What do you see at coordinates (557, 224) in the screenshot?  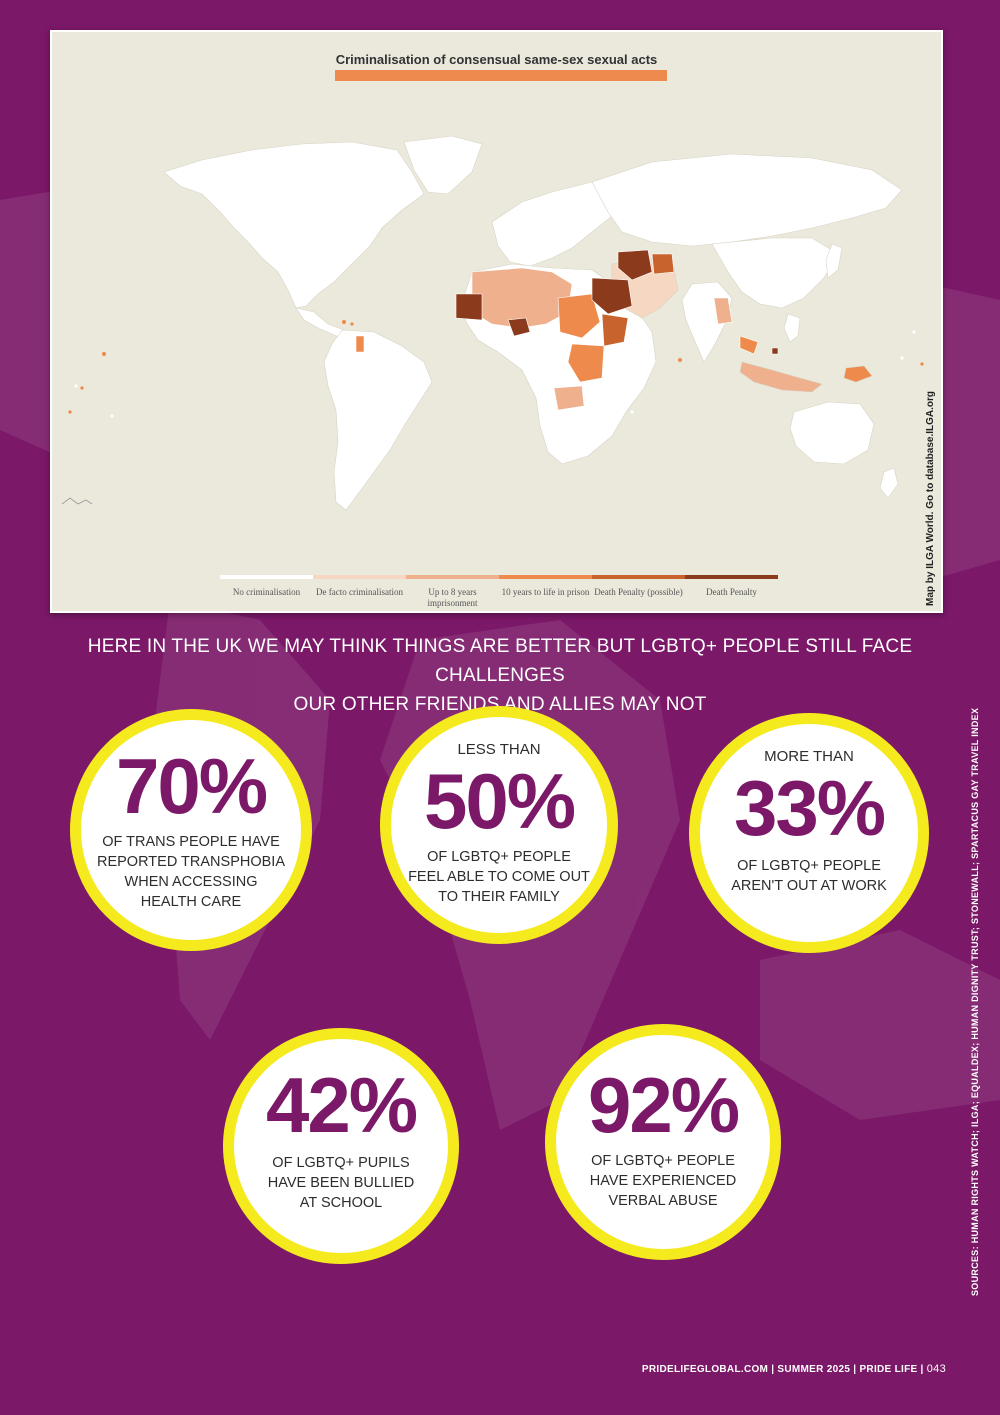 I see `europe` at bounding box center [557, 224].